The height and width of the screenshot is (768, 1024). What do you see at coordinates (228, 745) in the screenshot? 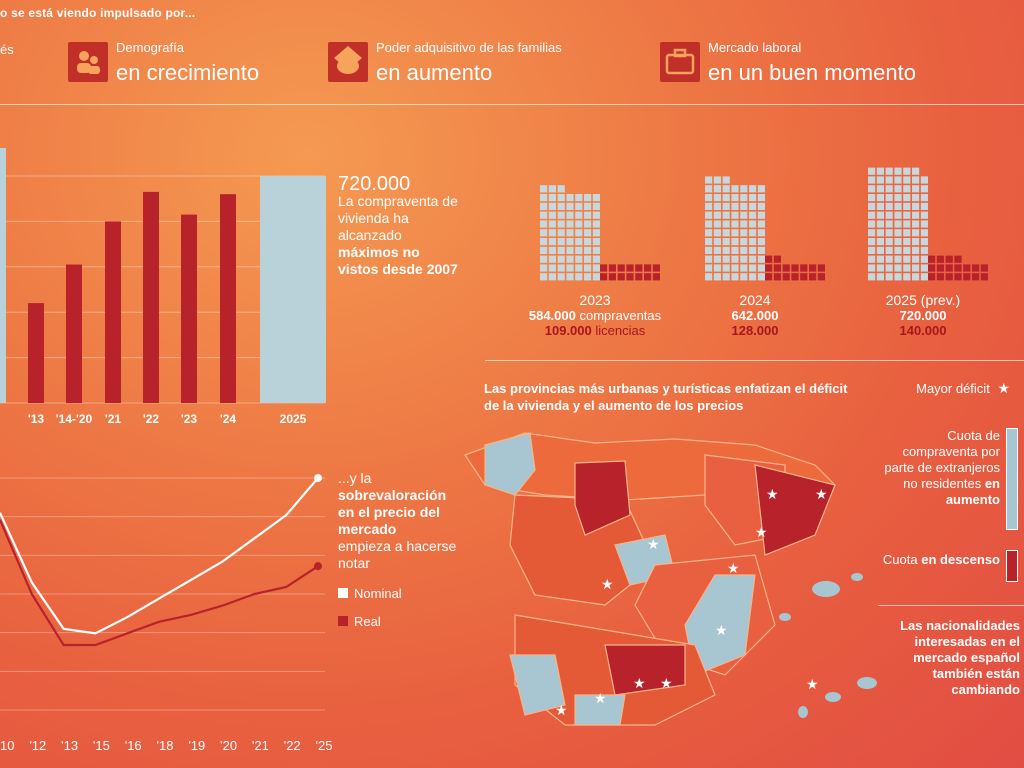
I see `line-tick-label: '20` at bounding box center [228, 745].